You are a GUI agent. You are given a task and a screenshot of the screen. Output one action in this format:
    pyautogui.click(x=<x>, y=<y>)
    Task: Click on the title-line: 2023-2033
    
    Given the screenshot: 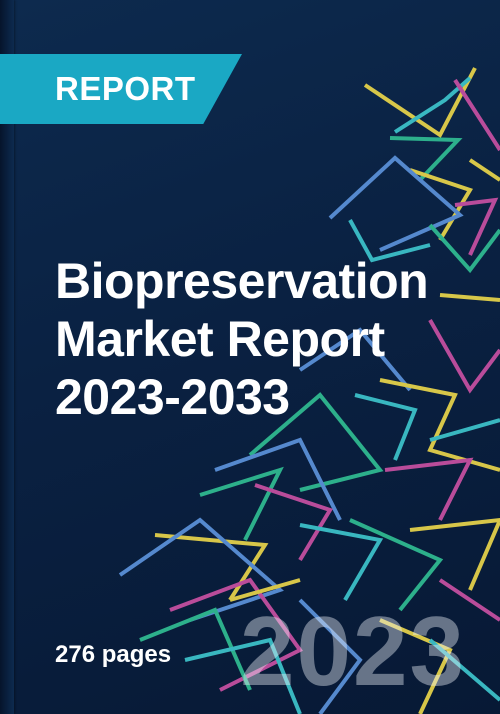 What is the action you would take?
    pyautogui.click(x=172, y=397)
    